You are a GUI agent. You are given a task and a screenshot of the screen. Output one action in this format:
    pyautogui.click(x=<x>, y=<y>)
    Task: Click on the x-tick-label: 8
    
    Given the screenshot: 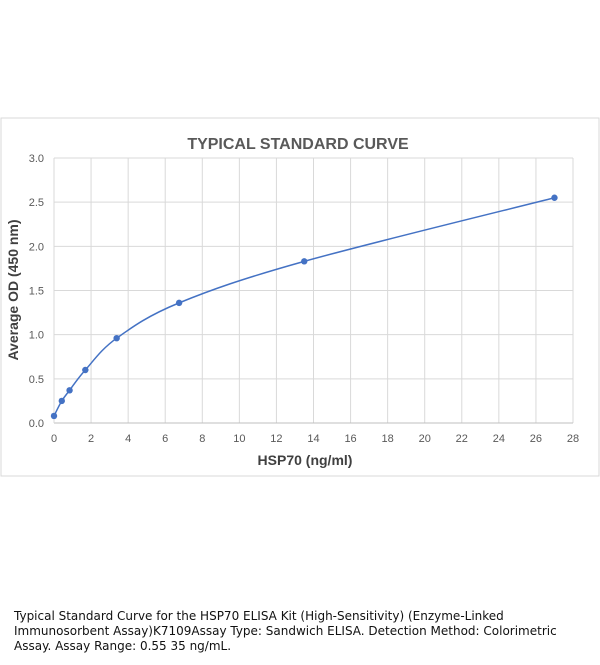 What is the action you would take?
    pyautogui.click(x=202, y=439)
    